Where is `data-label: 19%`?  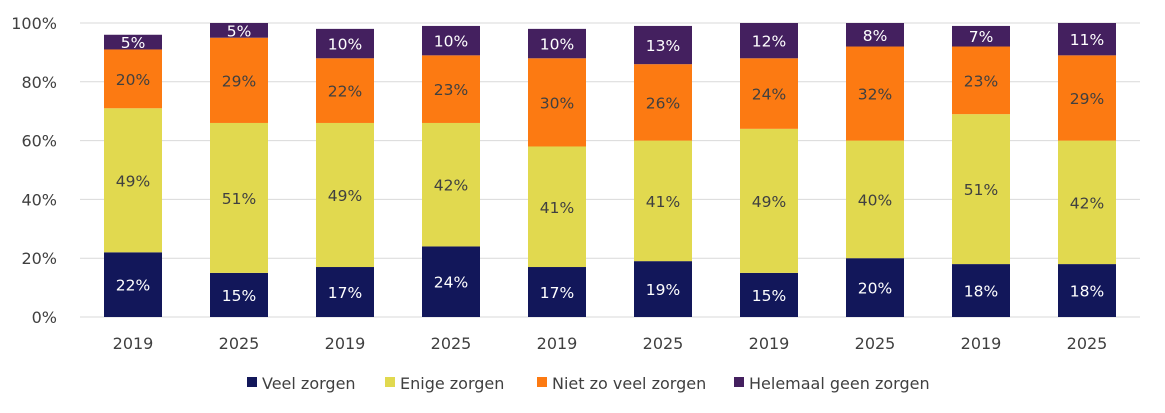 data-label: 19% is located at coordinates (663, 290).